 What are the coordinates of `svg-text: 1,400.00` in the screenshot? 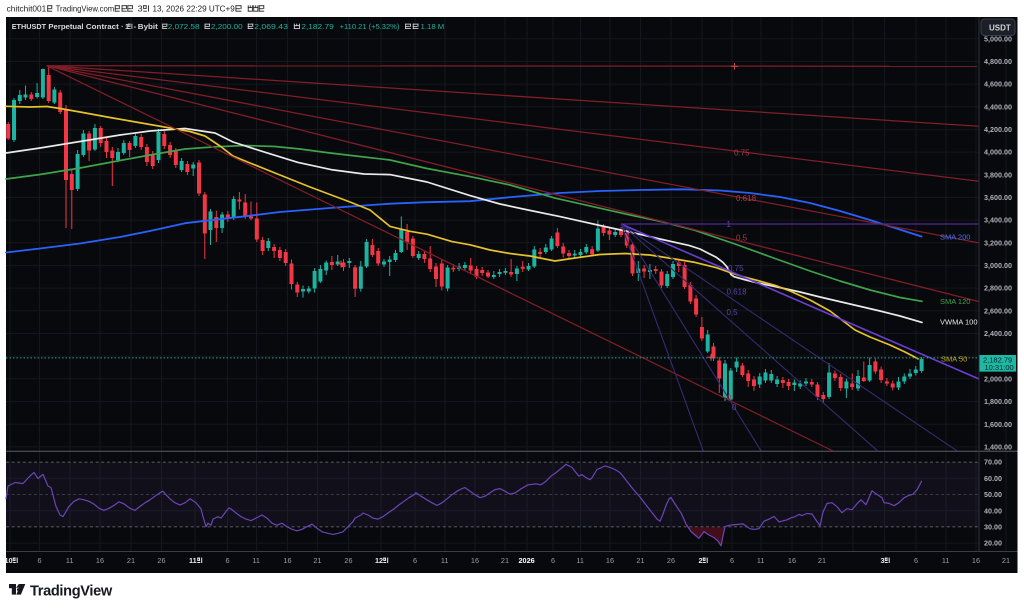 It's located at (998, 447).